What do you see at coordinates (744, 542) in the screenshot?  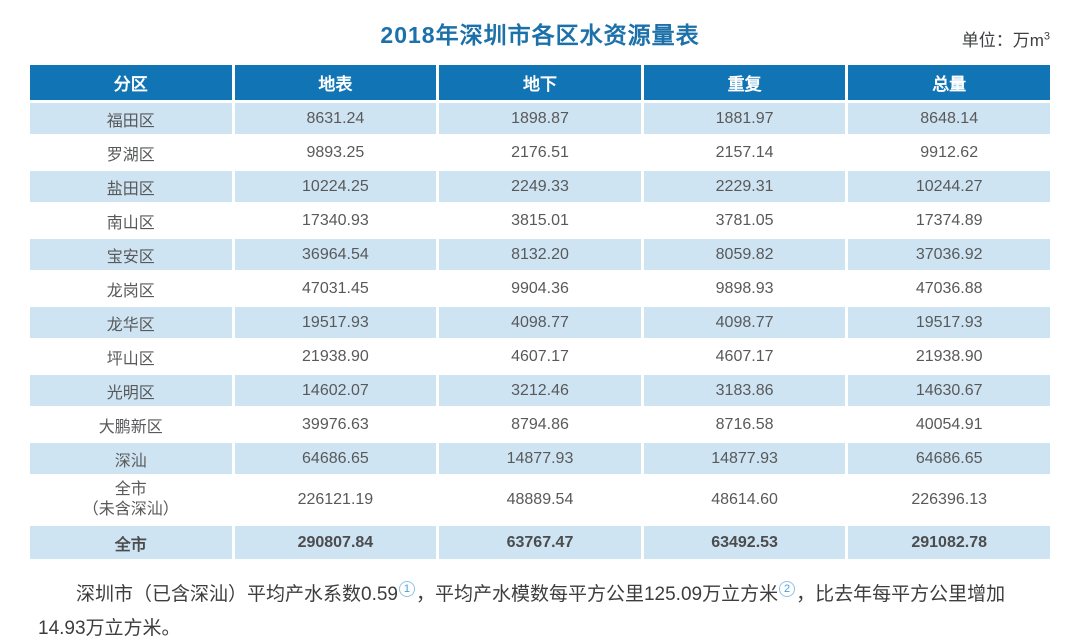 I see `cell-duplicate: 63492.53` at bounding box center [744, 542].